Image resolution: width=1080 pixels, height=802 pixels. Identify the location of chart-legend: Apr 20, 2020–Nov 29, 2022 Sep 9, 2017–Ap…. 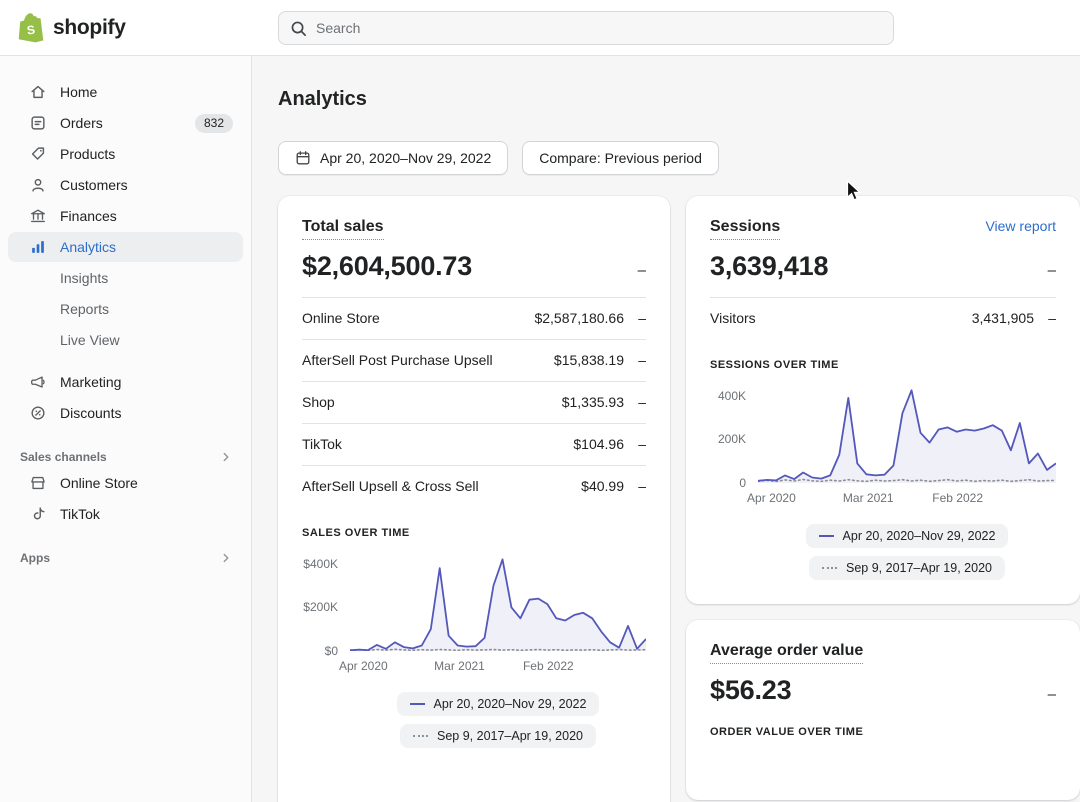
(498, 720).